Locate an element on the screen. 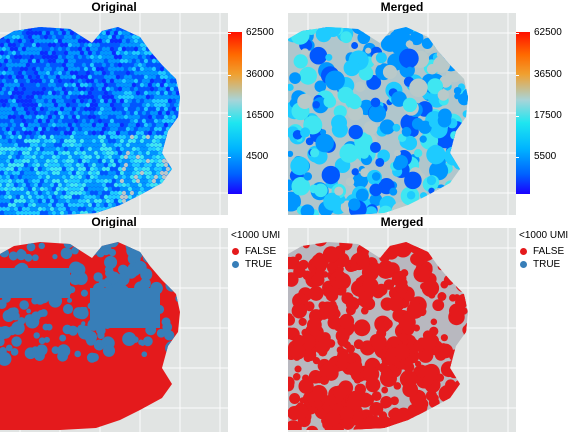 This screenshot has height=432, width=576. legend-left-item-false: FALSE is located at coordinates (254, 251).